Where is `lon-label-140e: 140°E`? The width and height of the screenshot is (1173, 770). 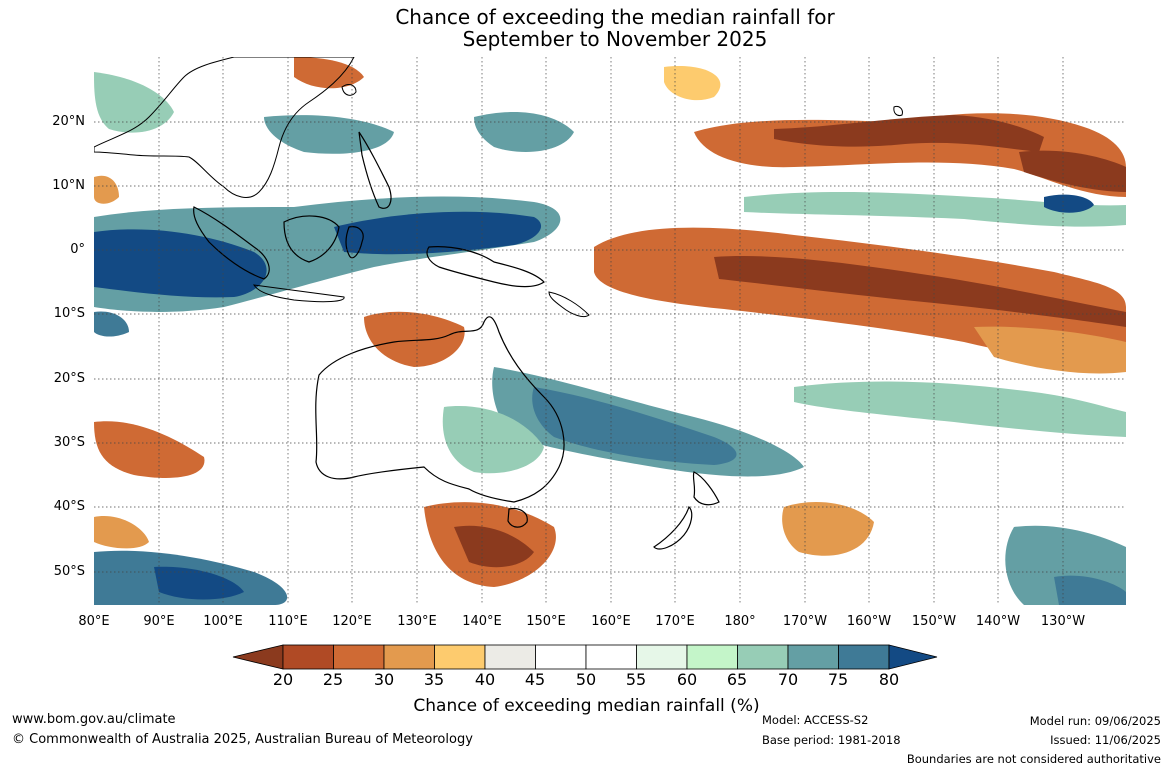
lon-label-140e: 140°E is located at coordinates (482, 621).